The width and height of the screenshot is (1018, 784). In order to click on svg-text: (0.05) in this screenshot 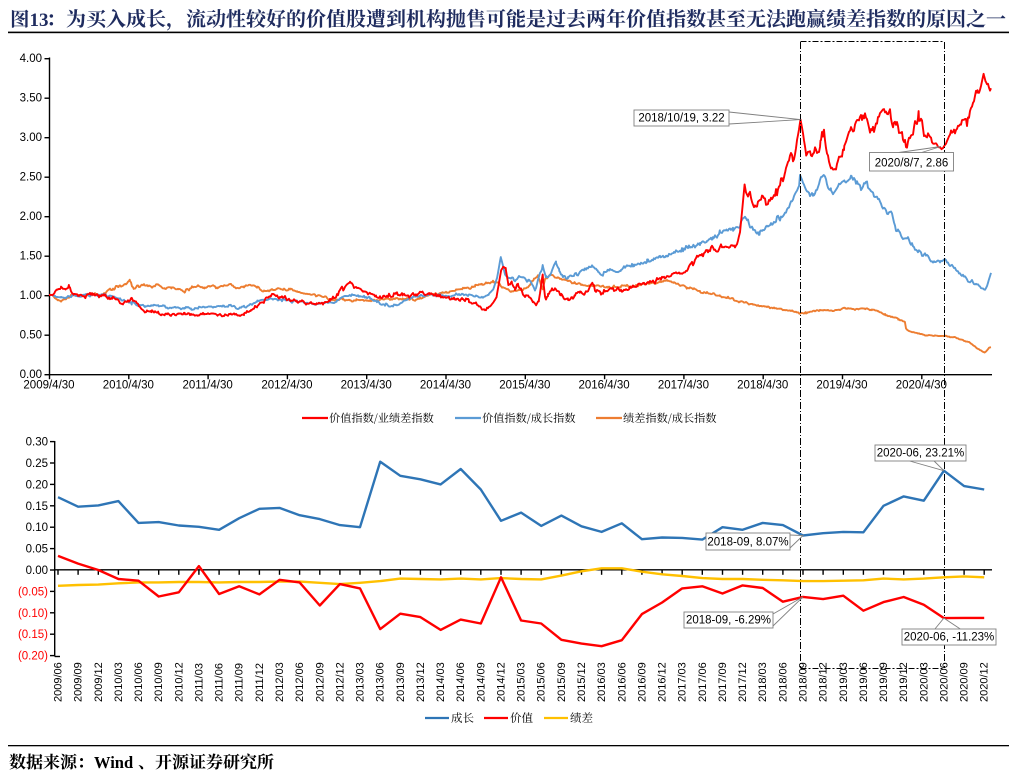, I will do `click(33, 592)`.